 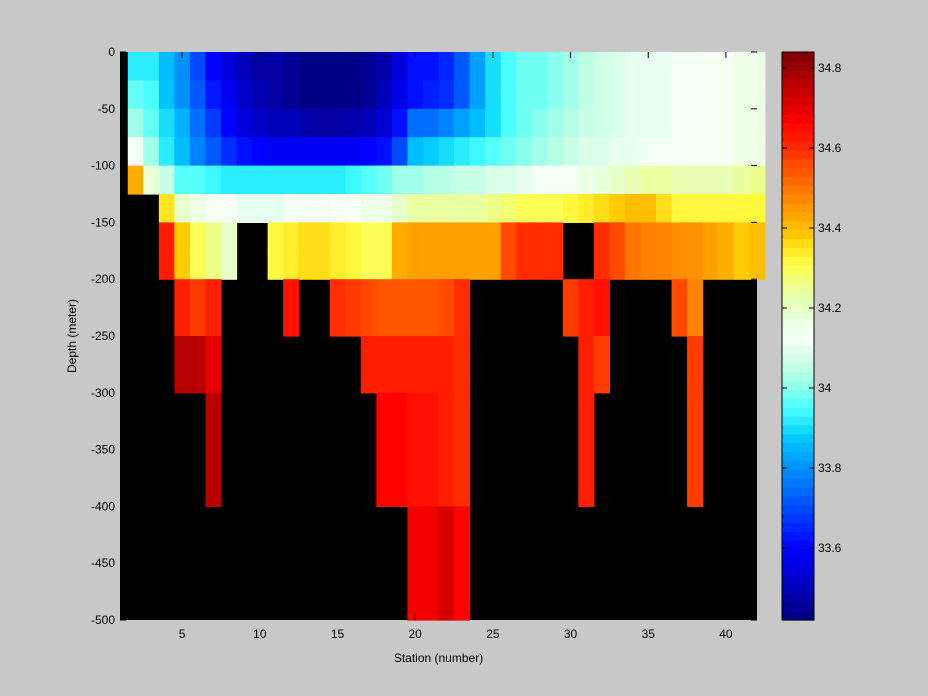 I want to click on y-tick-label: -450, so click(x=103, y=563).